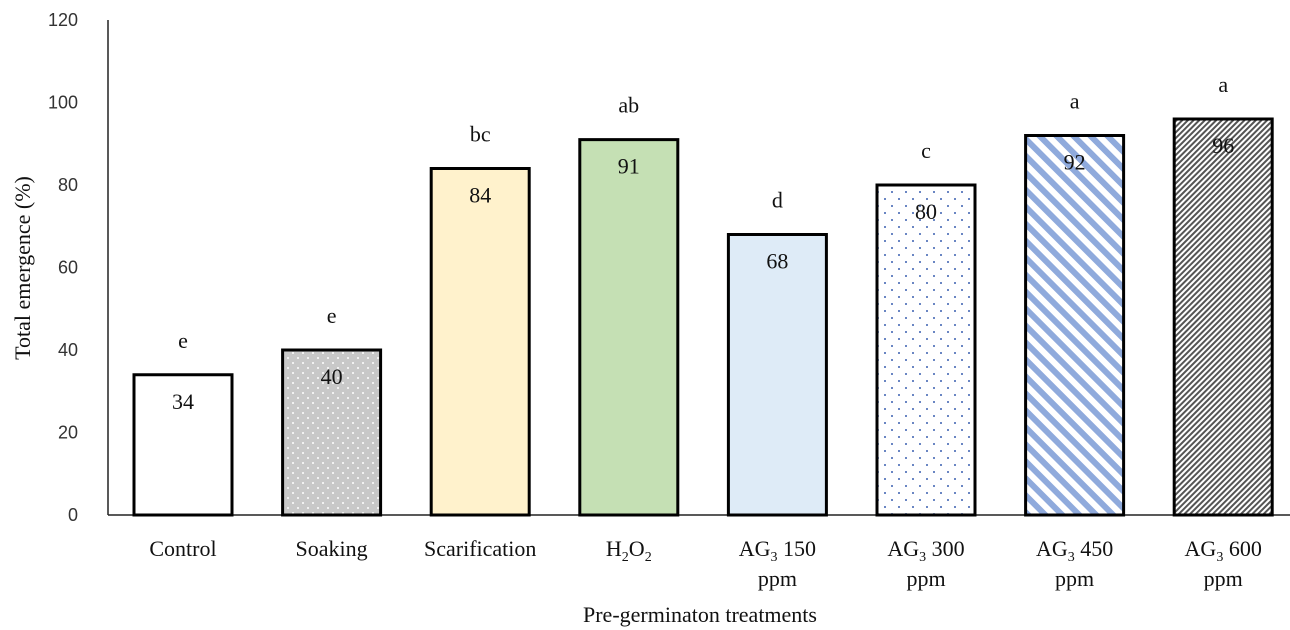 This screenshot has width=1290, height=630. Describe the element at coordinates (68, 433) in the screenshot. I see `y-tick-label: 20` at that location.